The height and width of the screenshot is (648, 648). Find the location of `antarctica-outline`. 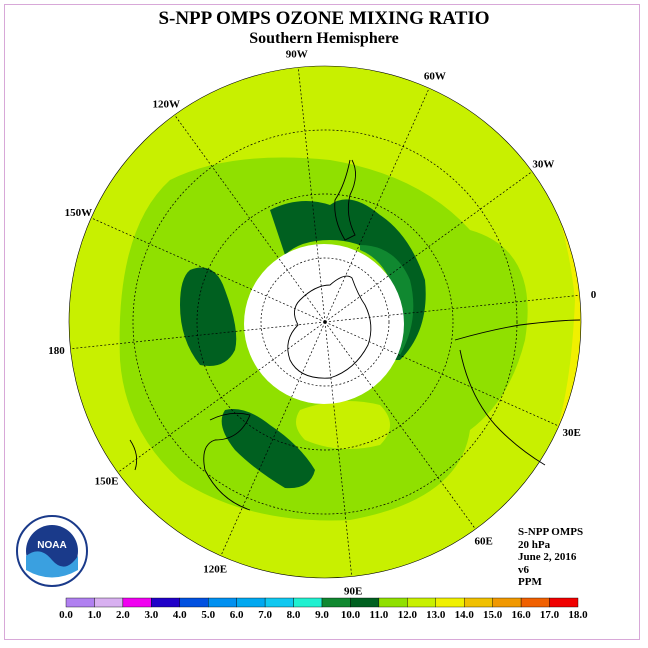

antarctica-outline is located at coordinates (329, 327).